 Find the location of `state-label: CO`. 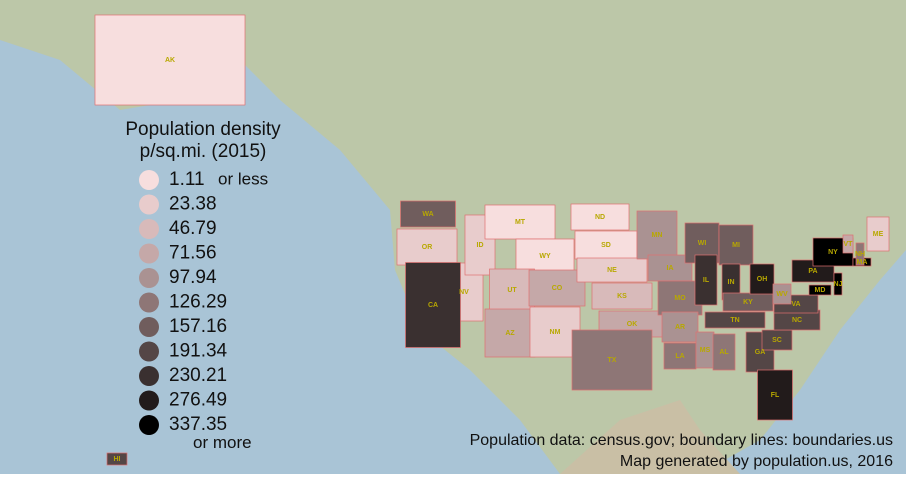

state-label: CO is located at coordinates (557, 288).